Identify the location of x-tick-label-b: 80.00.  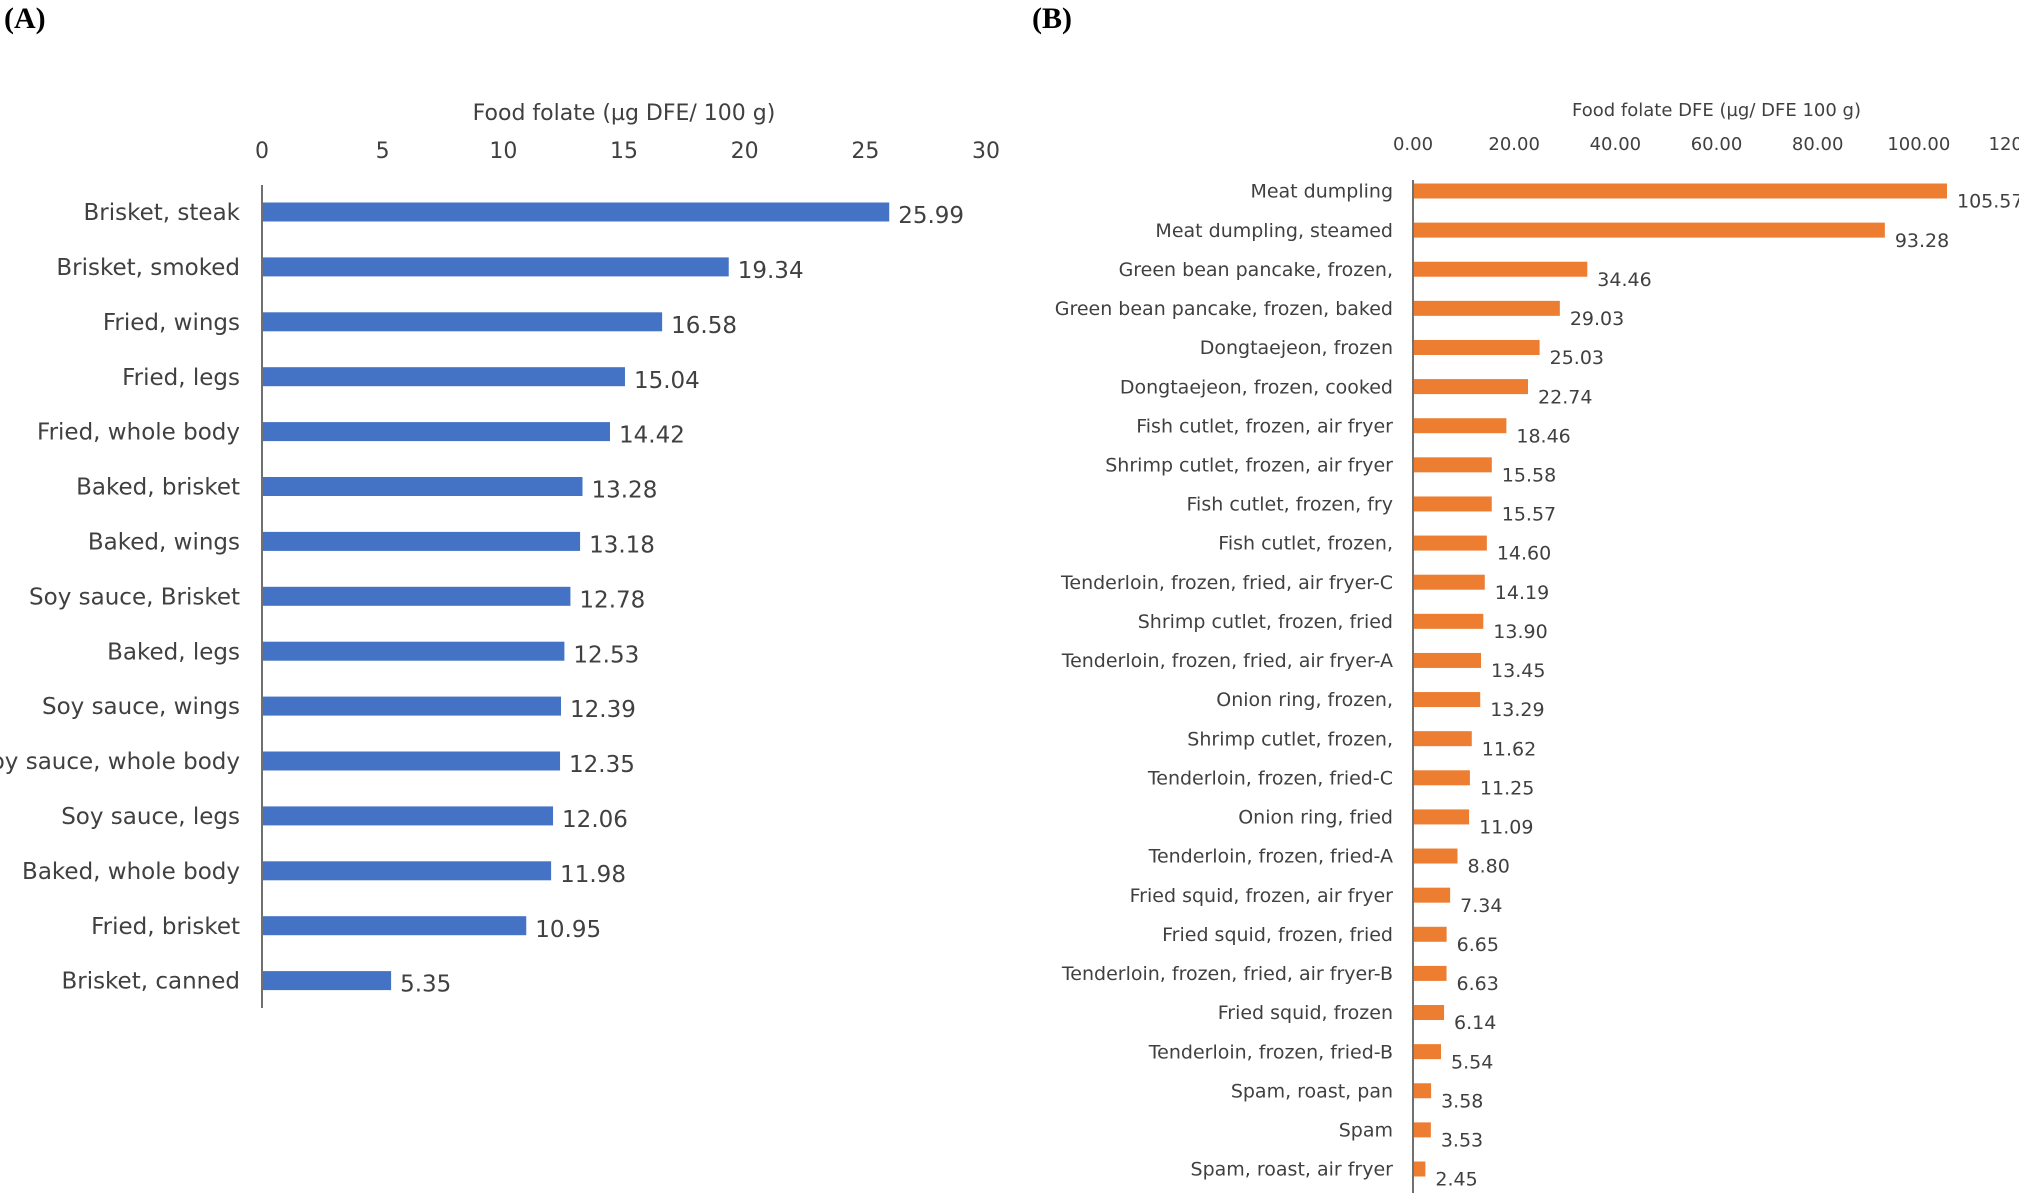
(1818, 144).